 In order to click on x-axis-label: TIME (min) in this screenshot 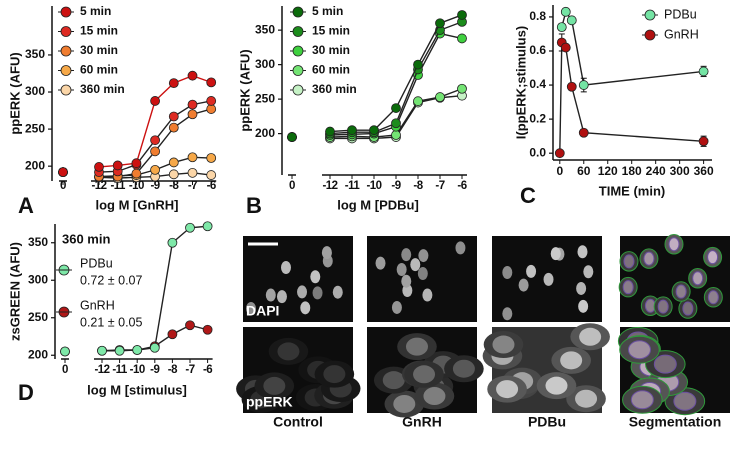, I will do `click(632, 190)`.